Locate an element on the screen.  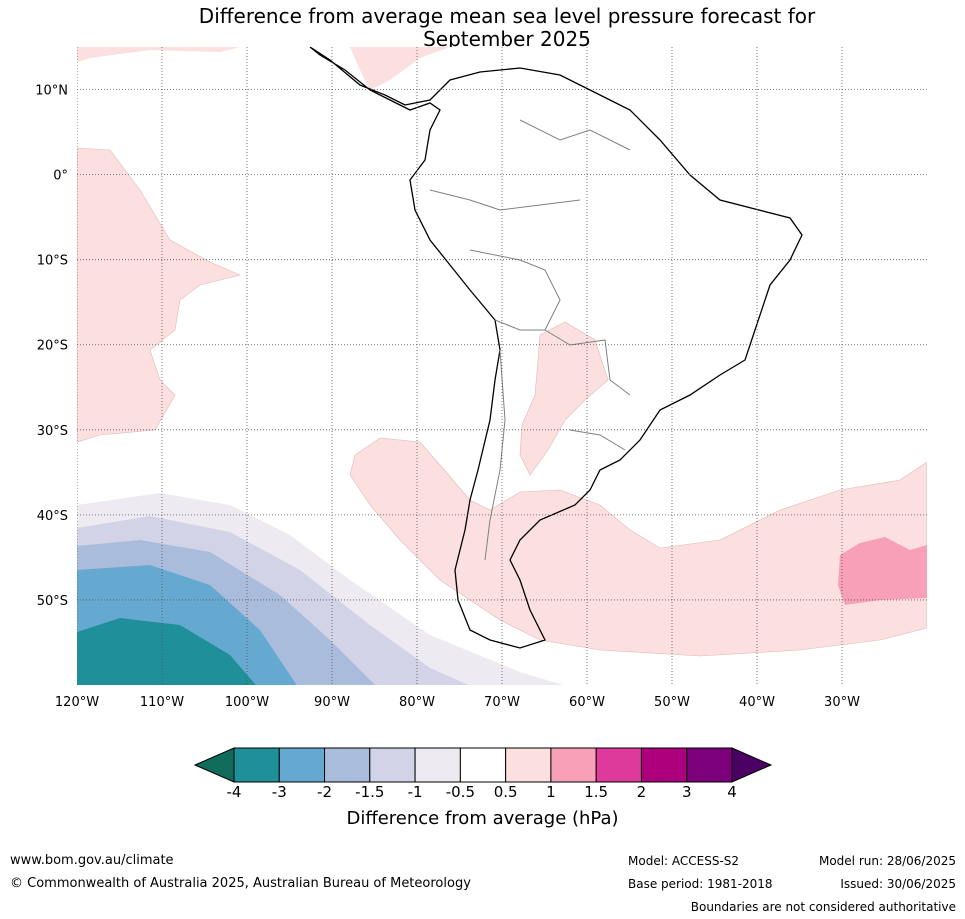
lat-tick-label: 20°S is located at coordinates (52, 346).